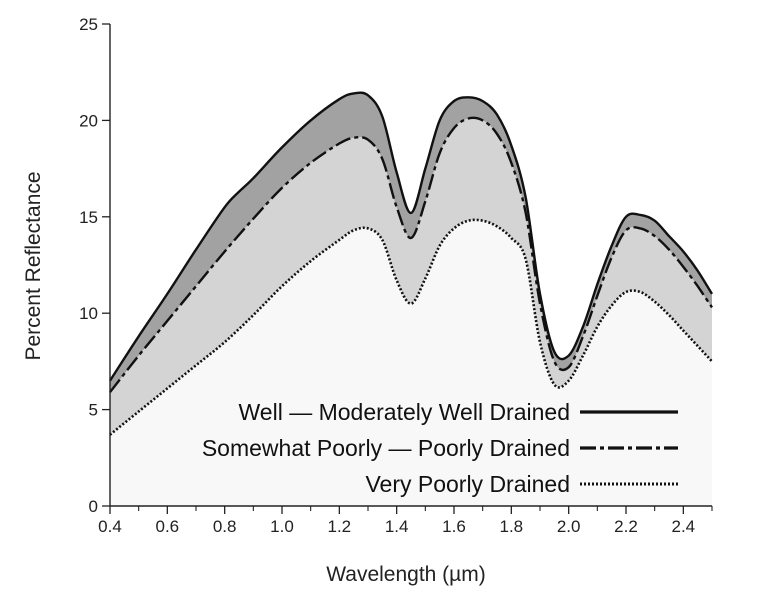 This screenshot has width=761, height=597. I want to click on x-tick-label: 1.4, so click(397, 526).